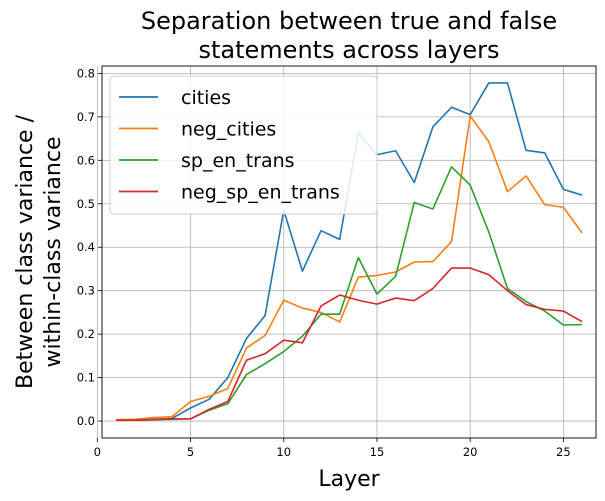  I want to click on legend-label: neg_sp_en_trans, so click(260, 193).